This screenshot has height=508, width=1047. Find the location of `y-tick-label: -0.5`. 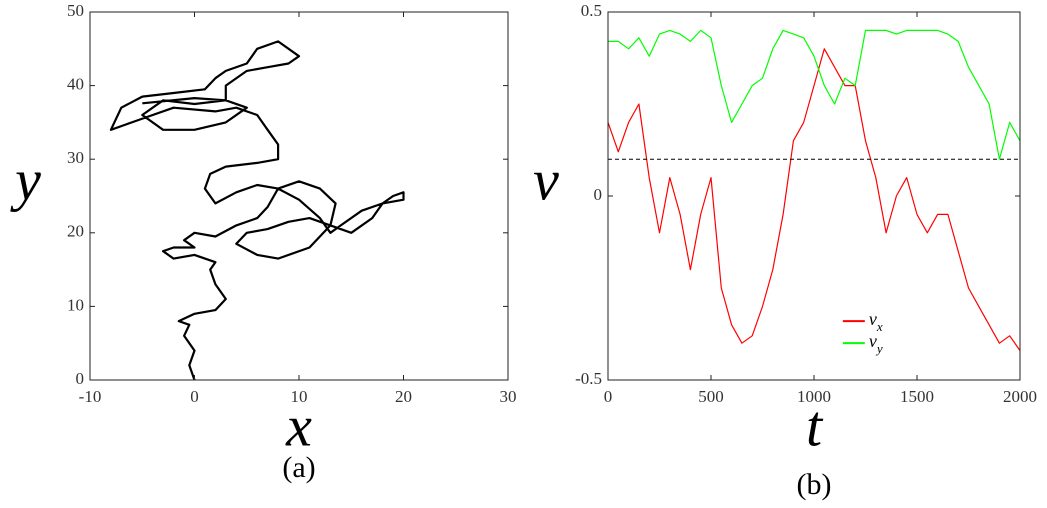

y-tick-label: -0.5 is located at coordinates (588, 378).